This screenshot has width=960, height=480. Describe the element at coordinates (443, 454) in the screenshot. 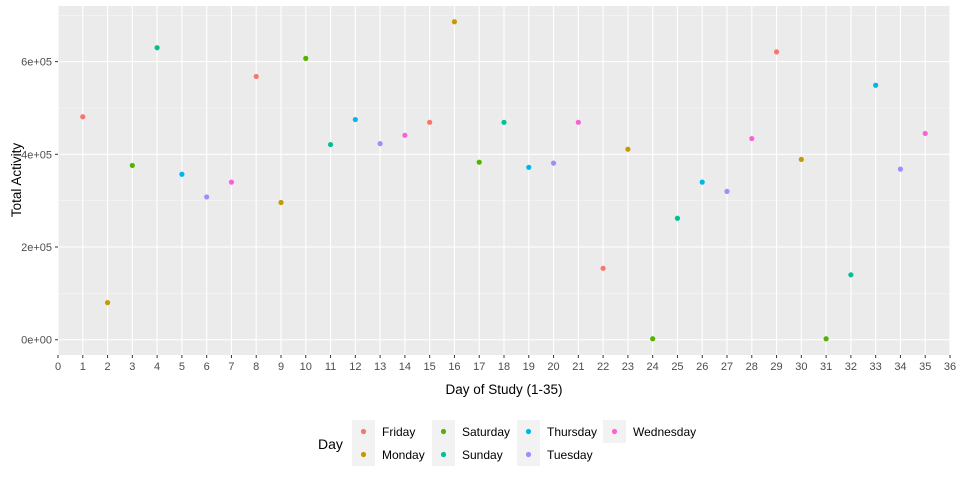

I see `legend-dot-sunday` at that location.